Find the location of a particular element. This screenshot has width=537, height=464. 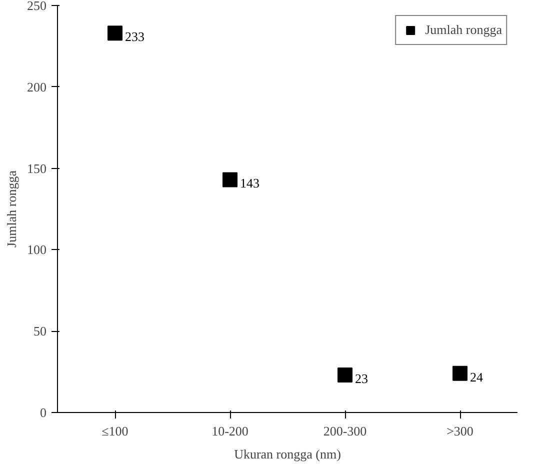

x-tick-label: 200-300 is located at coordinates (345, 431).